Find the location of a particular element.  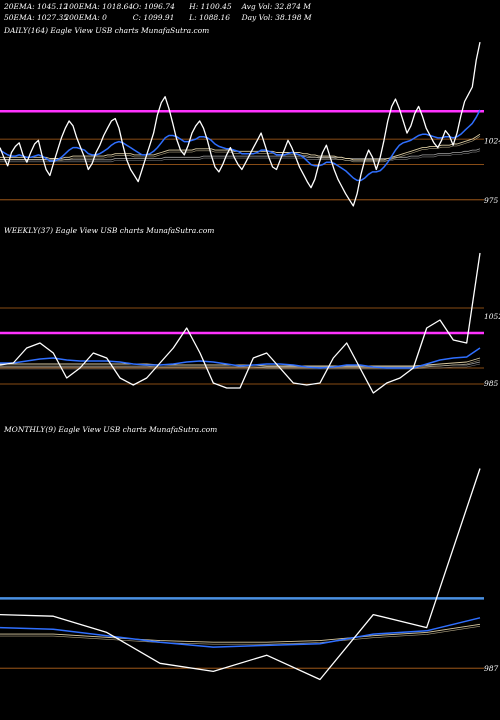

ema50-value: 50EMA: 1027.35 is located at coordinates (36, 17).